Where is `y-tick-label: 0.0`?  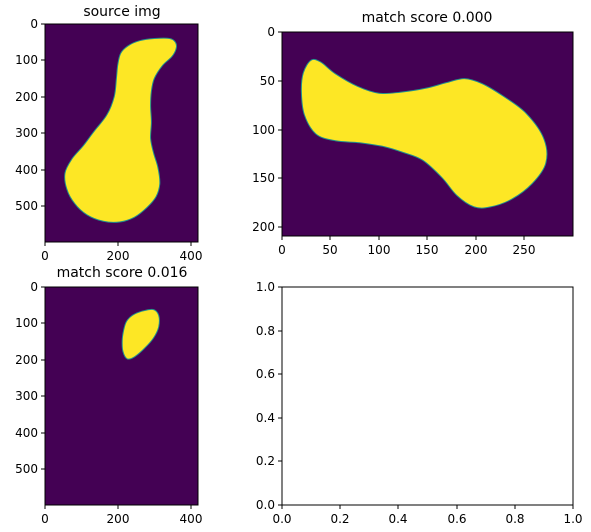
y-tick-label: 0.0 is located at coordinates (265, 505).